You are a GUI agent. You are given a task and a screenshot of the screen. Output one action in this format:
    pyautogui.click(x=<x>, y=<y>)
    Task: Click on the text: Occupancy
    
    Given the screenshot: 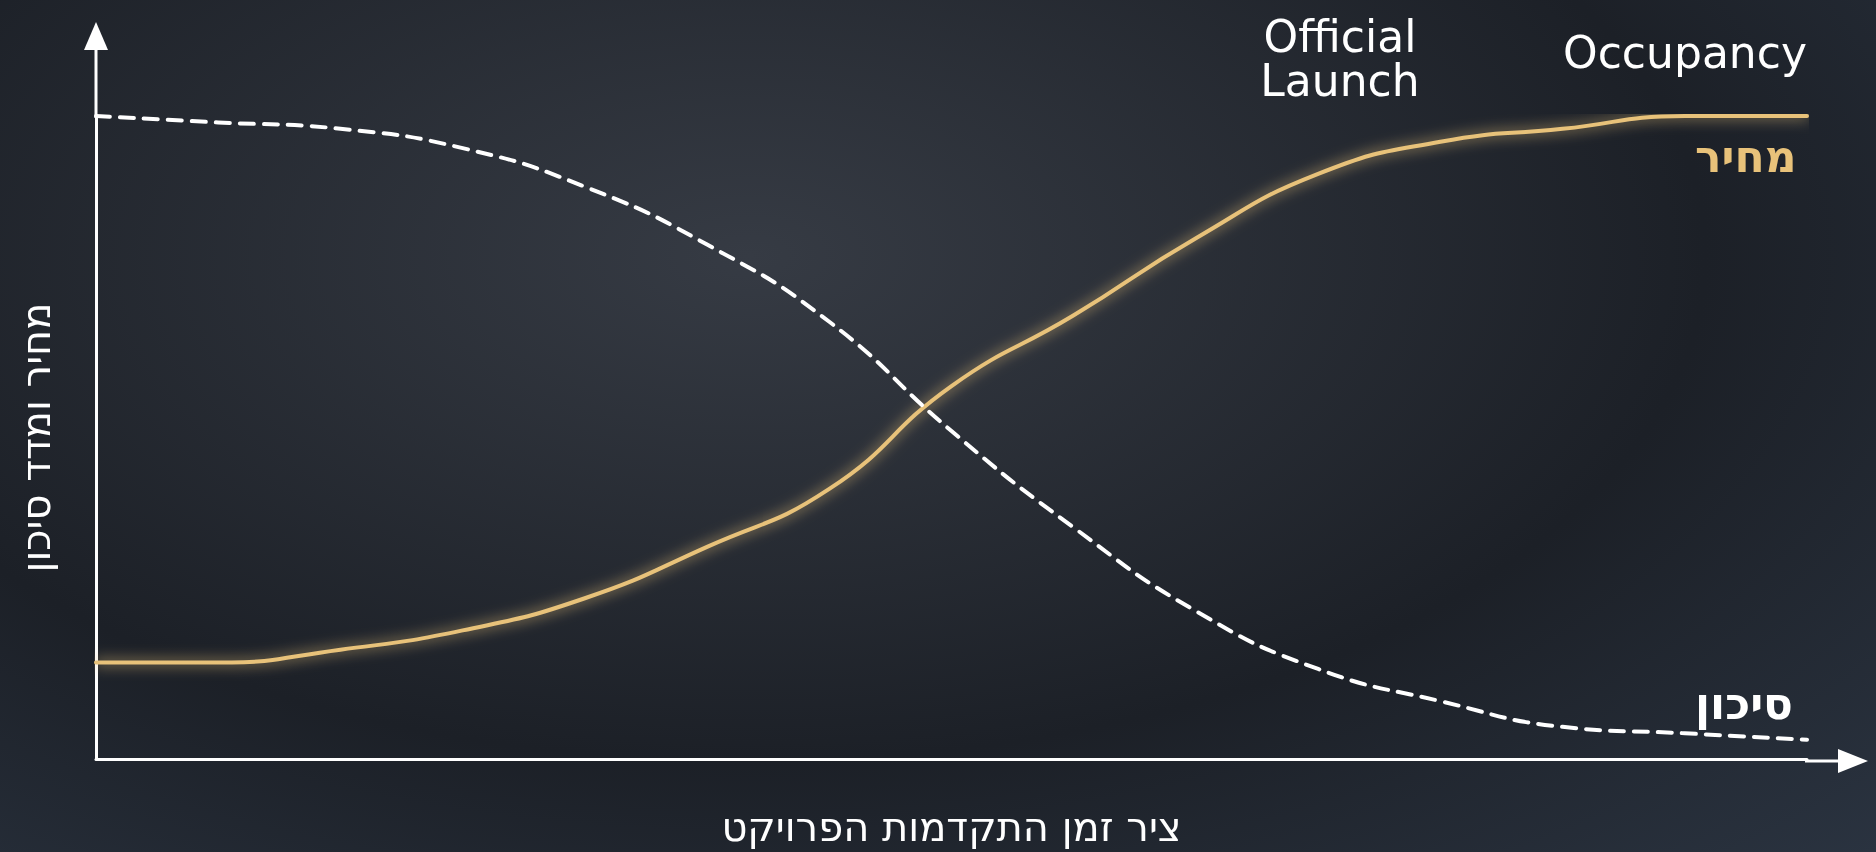 What is the action you would take?
    pyautogui.click(x=1685, y=52)
    